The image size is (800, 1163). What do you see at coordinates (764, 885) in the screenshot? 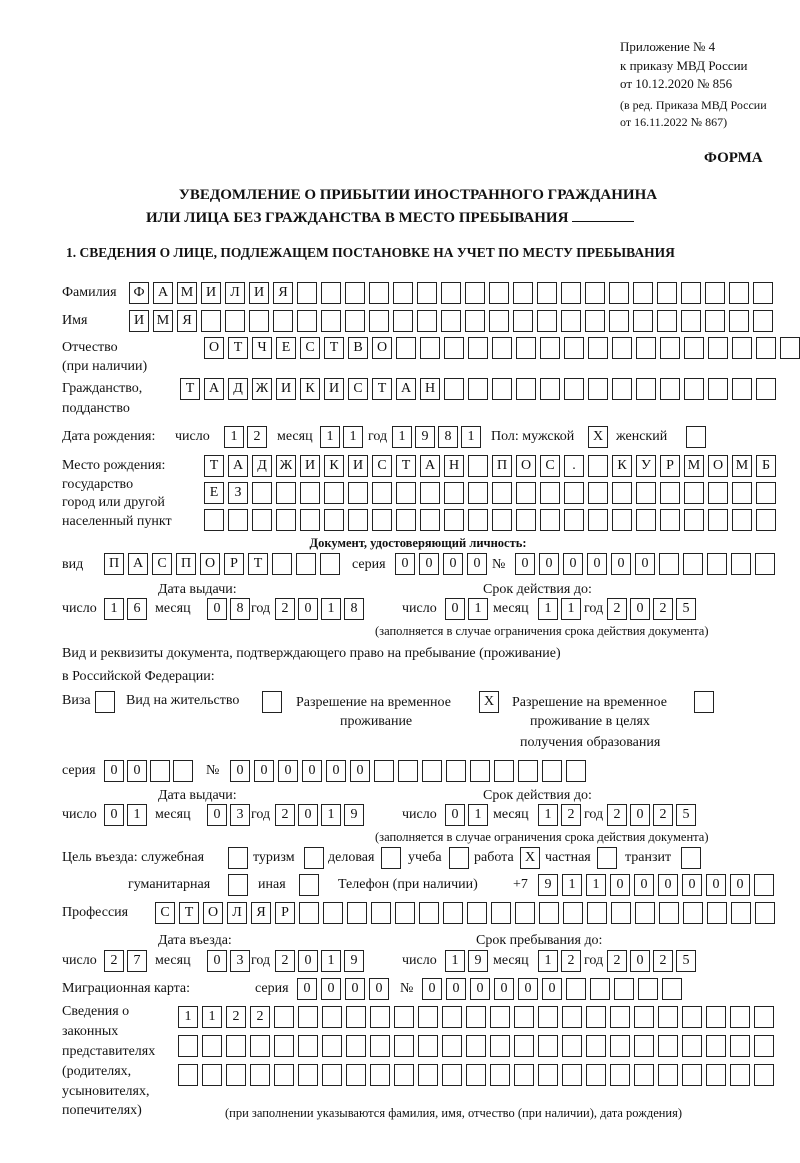
I see `phone-cell` at bounding box center [764, 885].